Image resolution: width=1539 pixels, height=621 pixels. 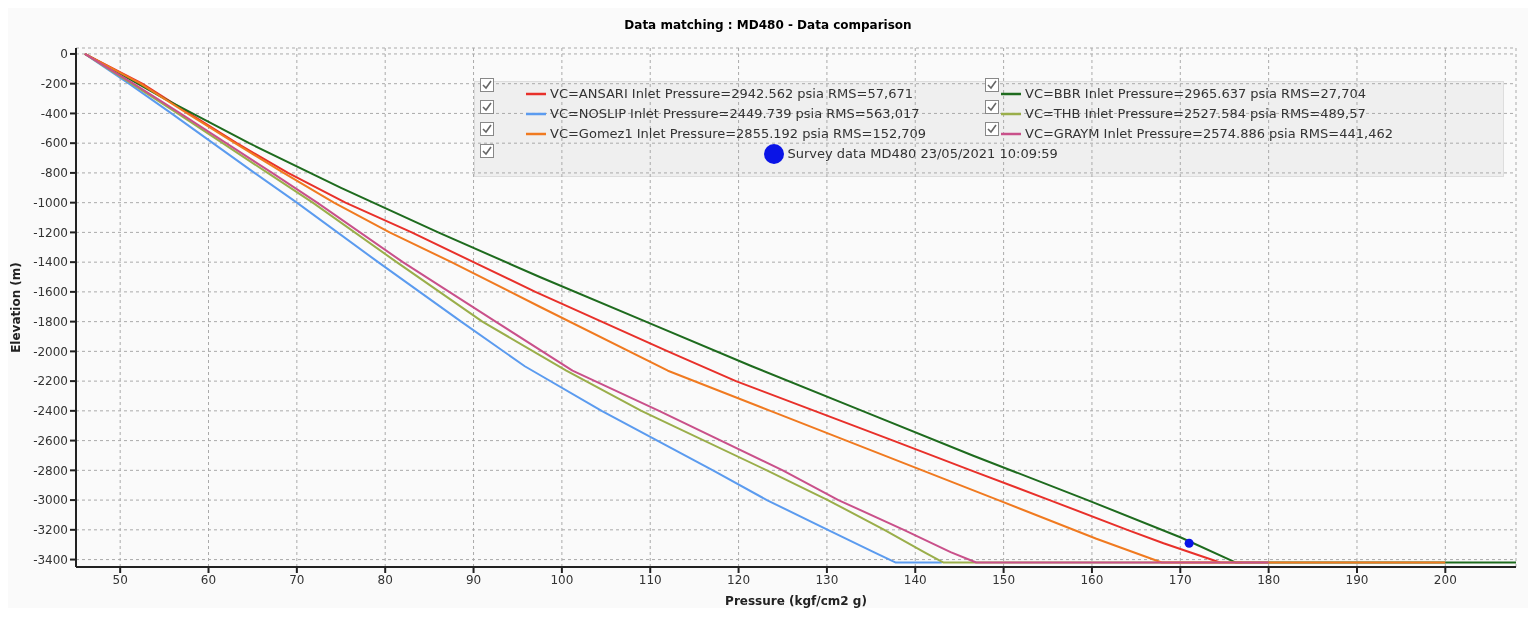 What do you see at coordinates (915, 579) in the screenshot?
I see `x-tick-label: 140` at bounding box center [915, 579].